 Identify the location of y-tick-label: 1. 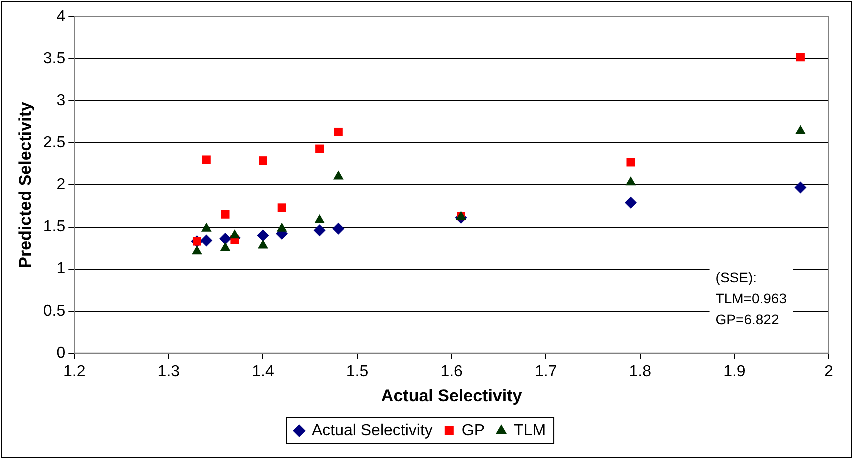
(61, 269).